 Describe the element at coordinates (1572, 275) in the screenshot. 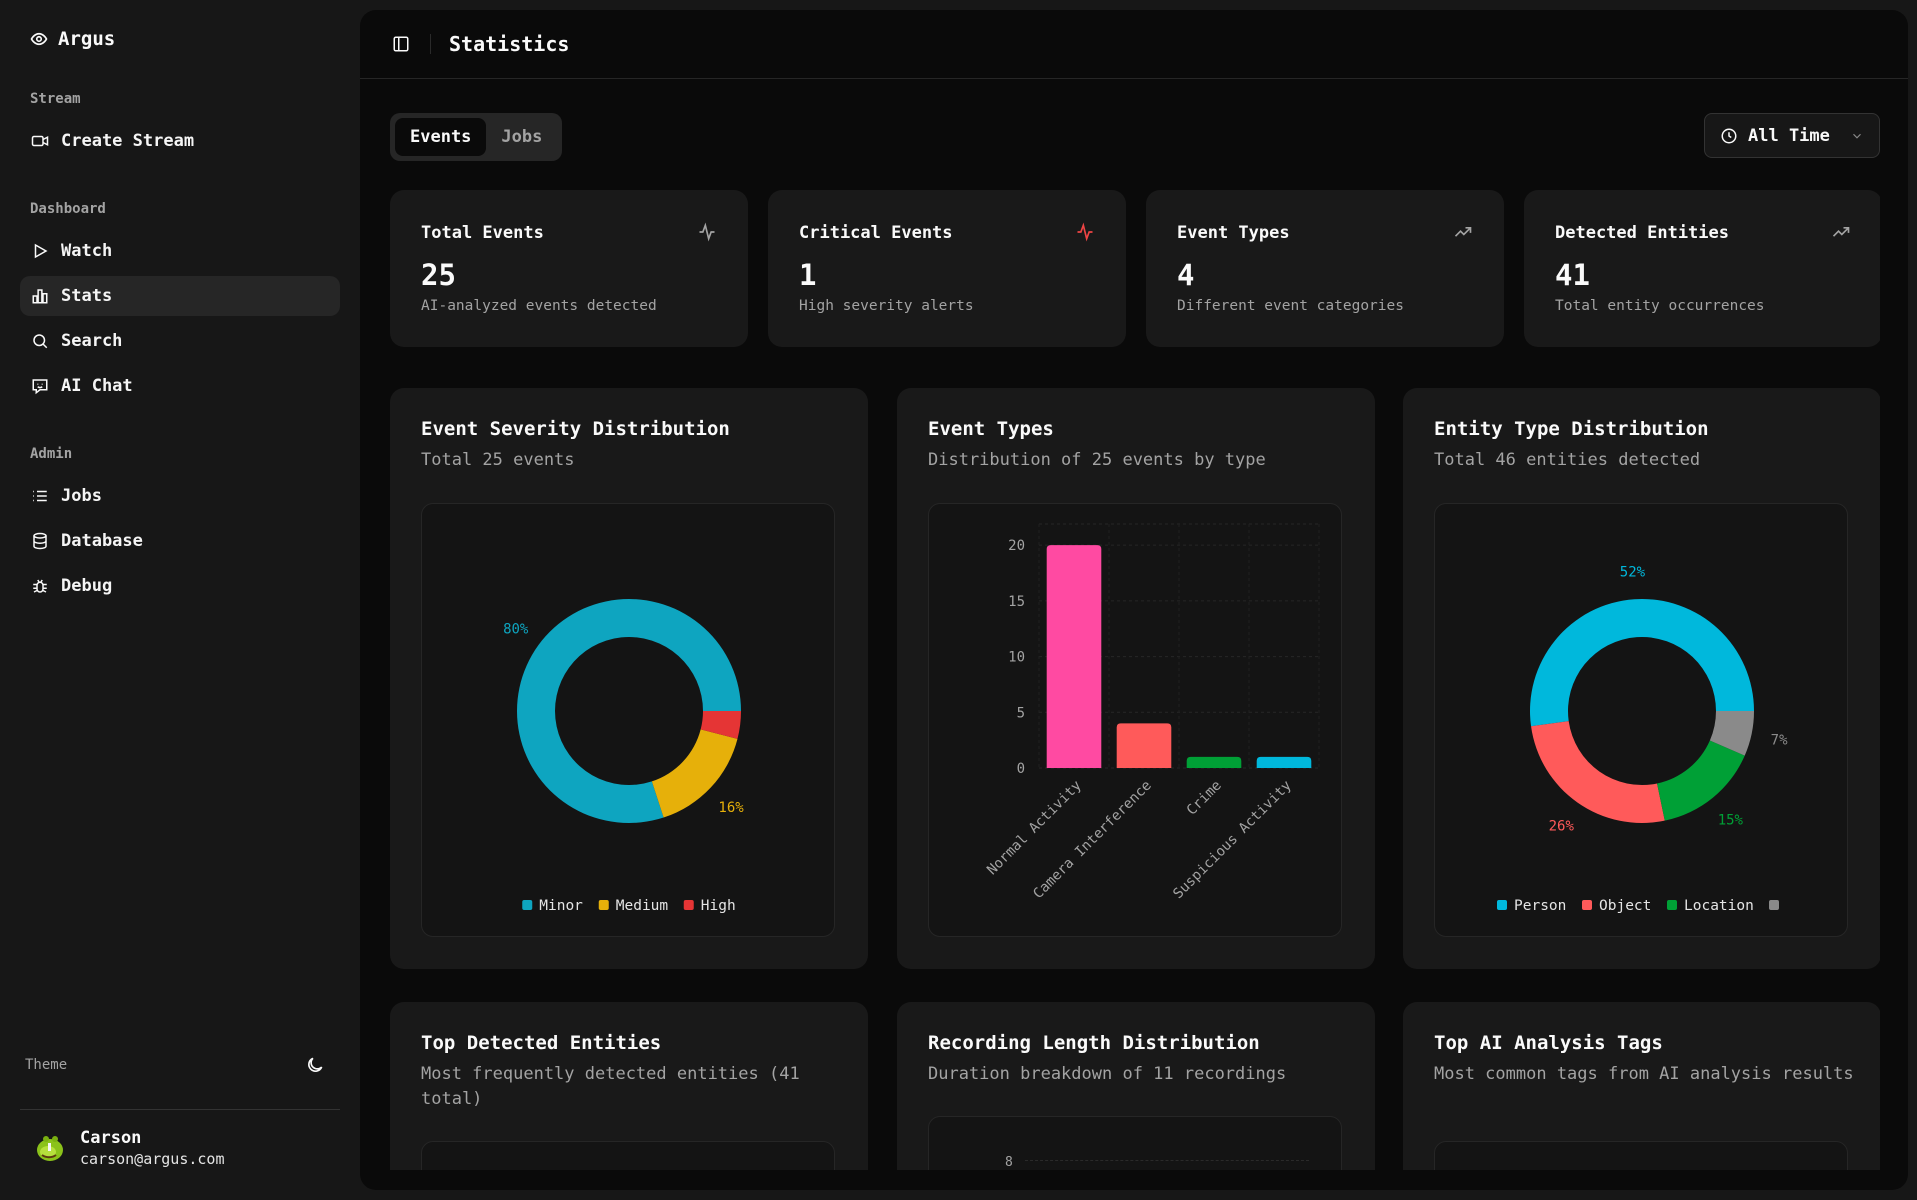

I see `stat-value: 41` at that location.